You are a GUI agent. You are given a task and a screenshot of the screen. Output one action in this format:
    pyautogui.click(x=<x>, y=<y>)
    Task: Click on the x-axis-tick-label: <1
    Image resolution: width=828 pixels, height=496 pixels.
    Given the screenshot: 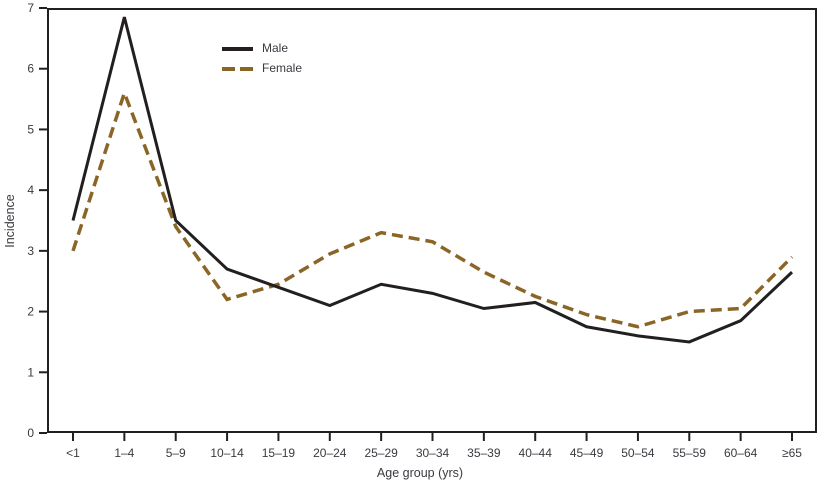 What is the action you would take?
    pyautogui.click(x=73, y=453)
    